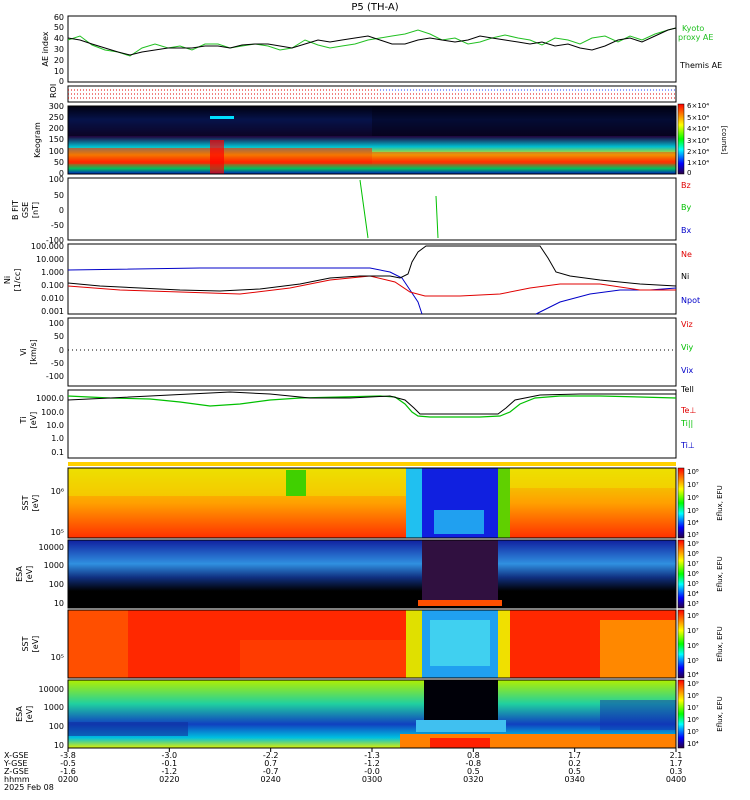 The image size is (750, 800). Describe the element at coordinates (57, 363) in the screenshot. I see `vi-tick-m50: -50` at that location.